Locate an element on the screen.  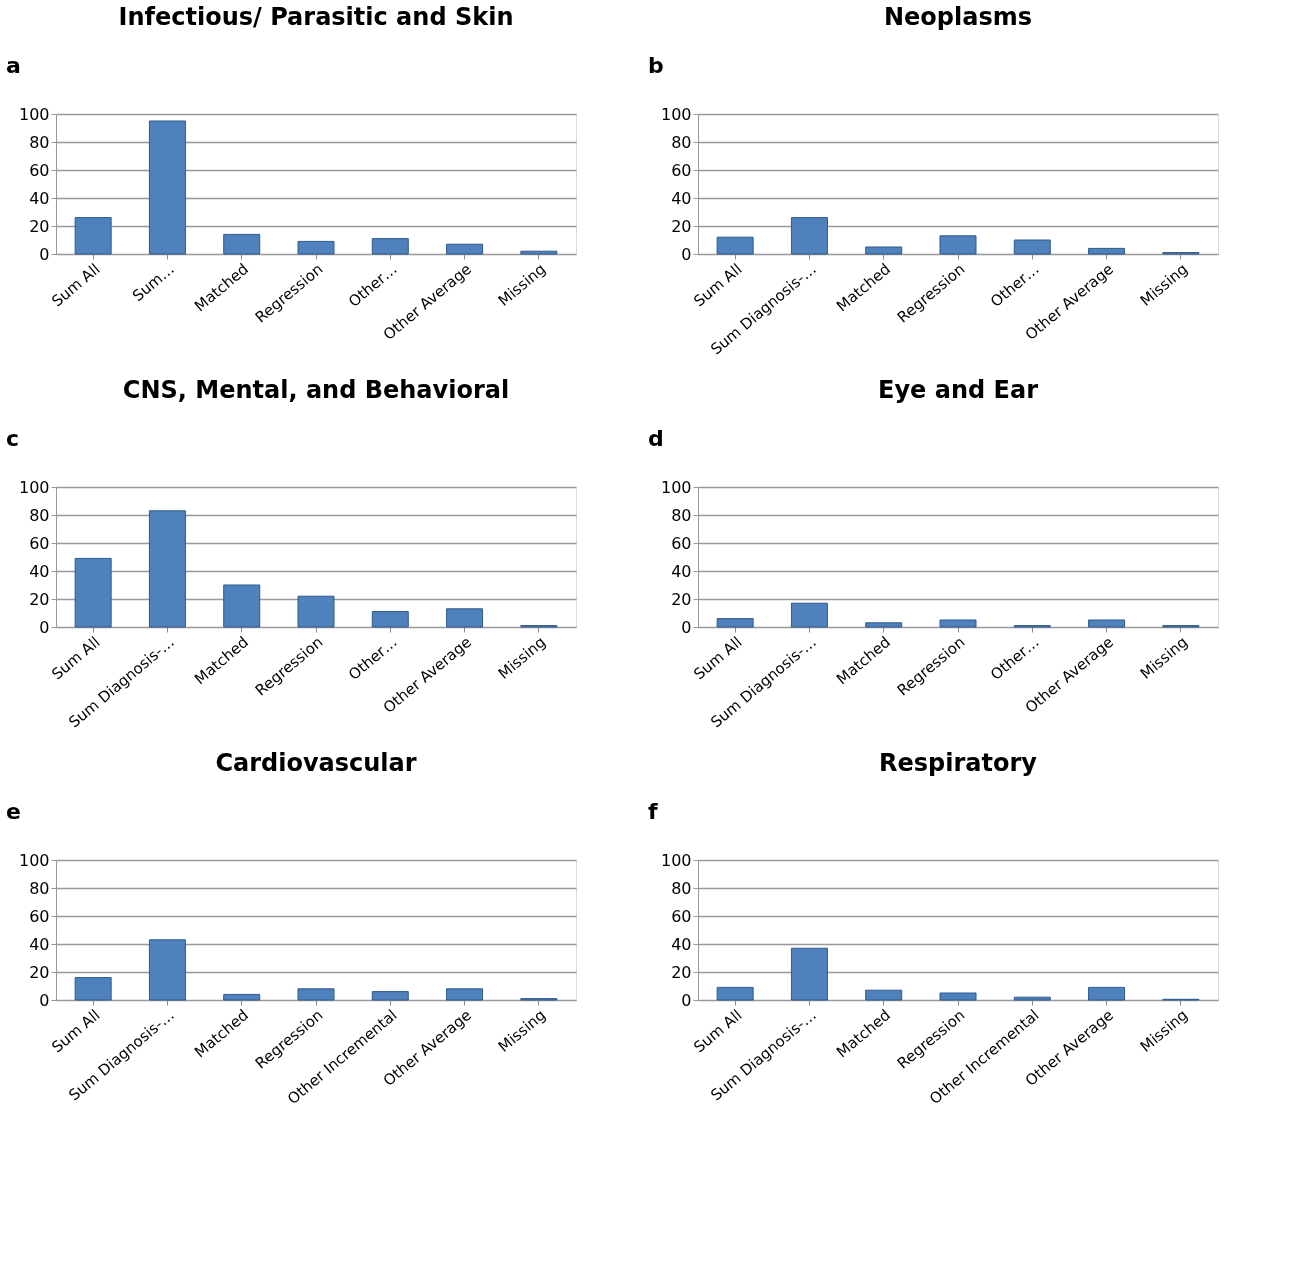
chart-title: Neoplasms is located at coordinates (958, 17).